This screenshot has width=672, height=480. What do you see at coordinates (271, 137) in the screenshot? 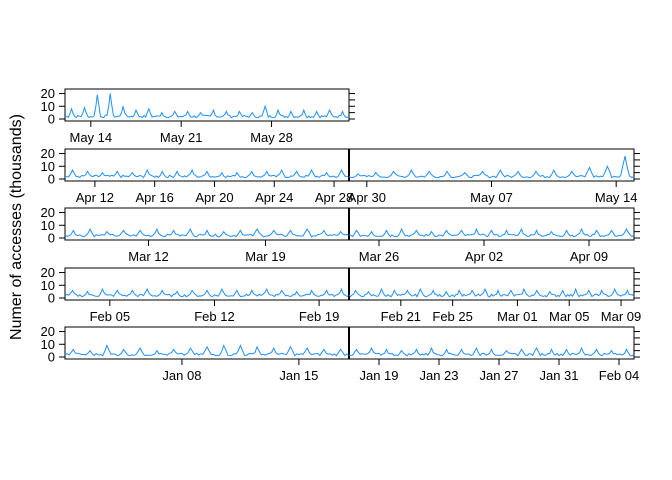
I see `x-tick-label: May 28` at bounding box center [271, 137].